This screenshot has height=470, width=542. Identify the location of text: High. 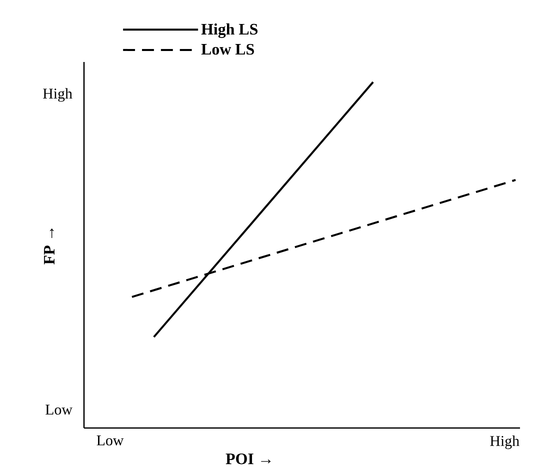
(57, 95).